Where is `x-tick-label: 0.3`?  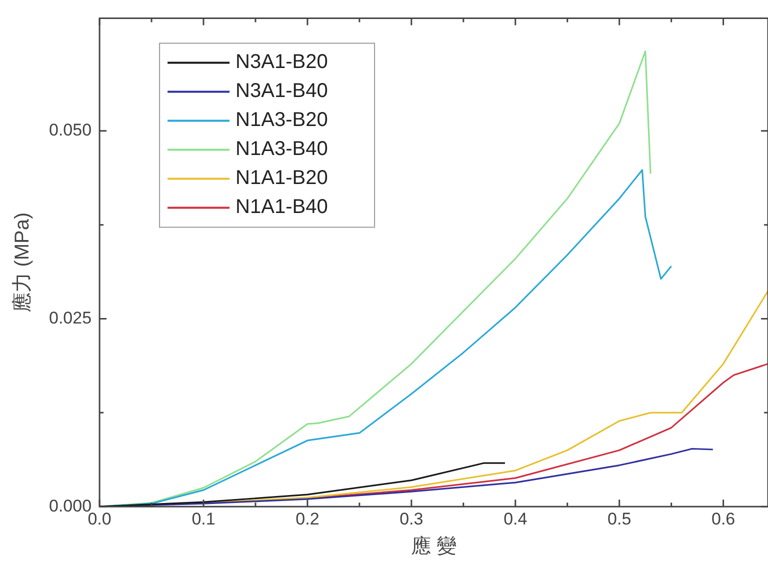 x-tick-label: 0.3 is located at coordinates (412, 518).